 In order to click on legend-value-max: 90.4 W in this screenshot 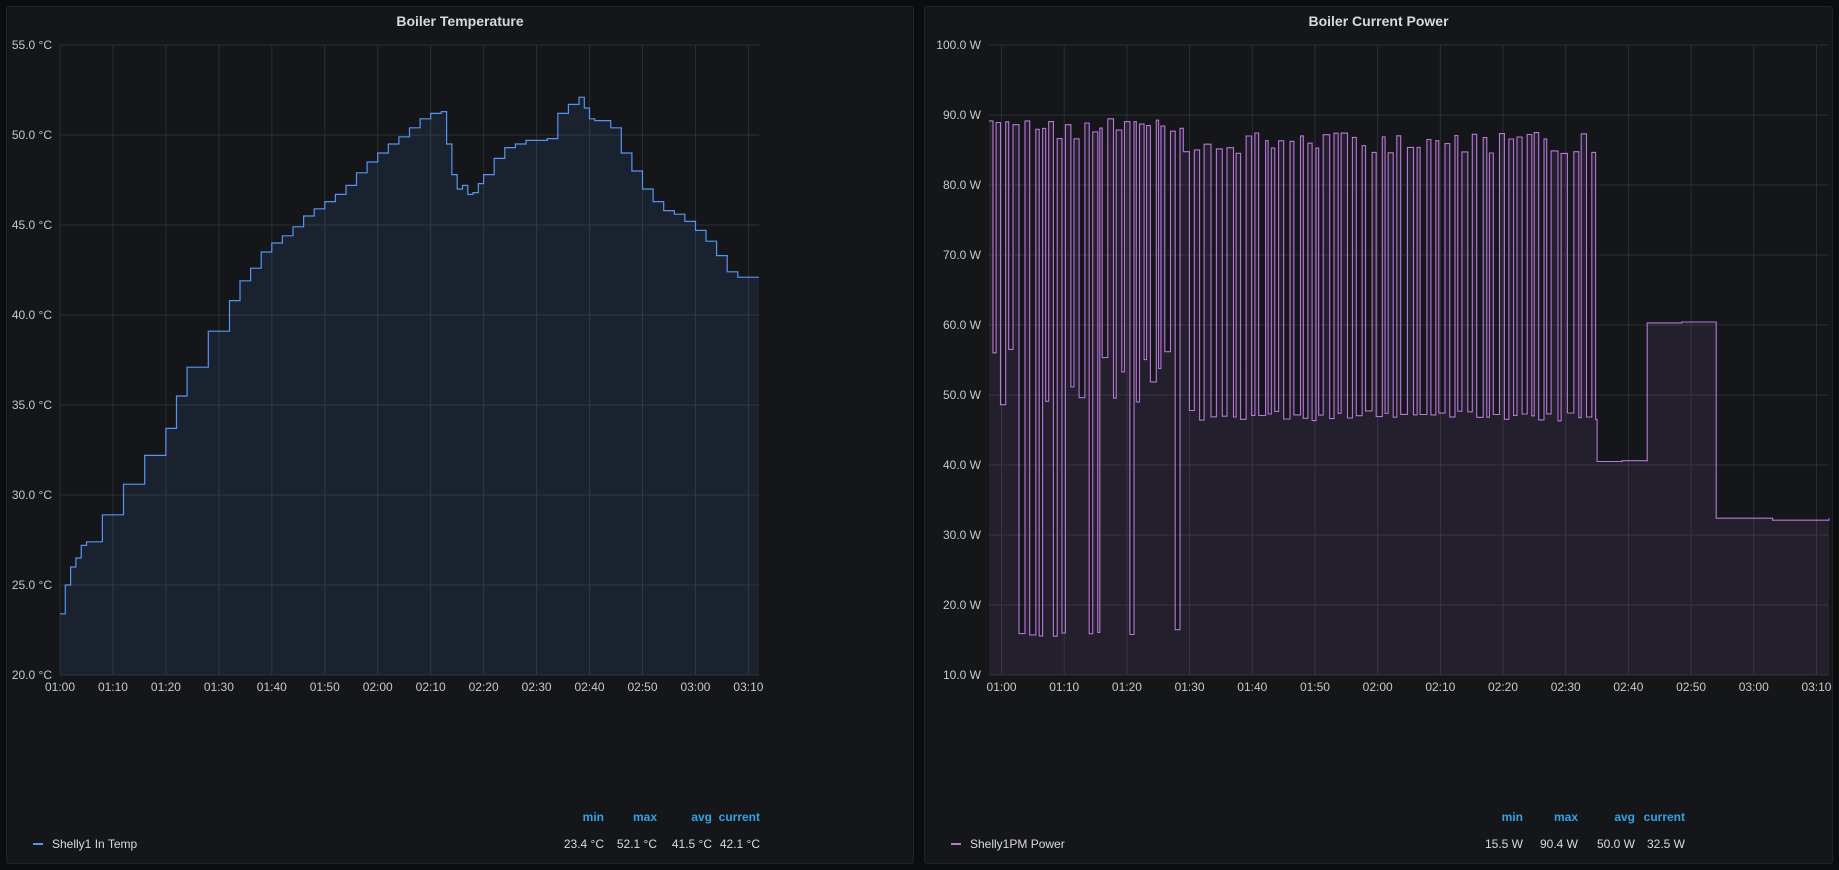, I will do `click(1558, 844)`.